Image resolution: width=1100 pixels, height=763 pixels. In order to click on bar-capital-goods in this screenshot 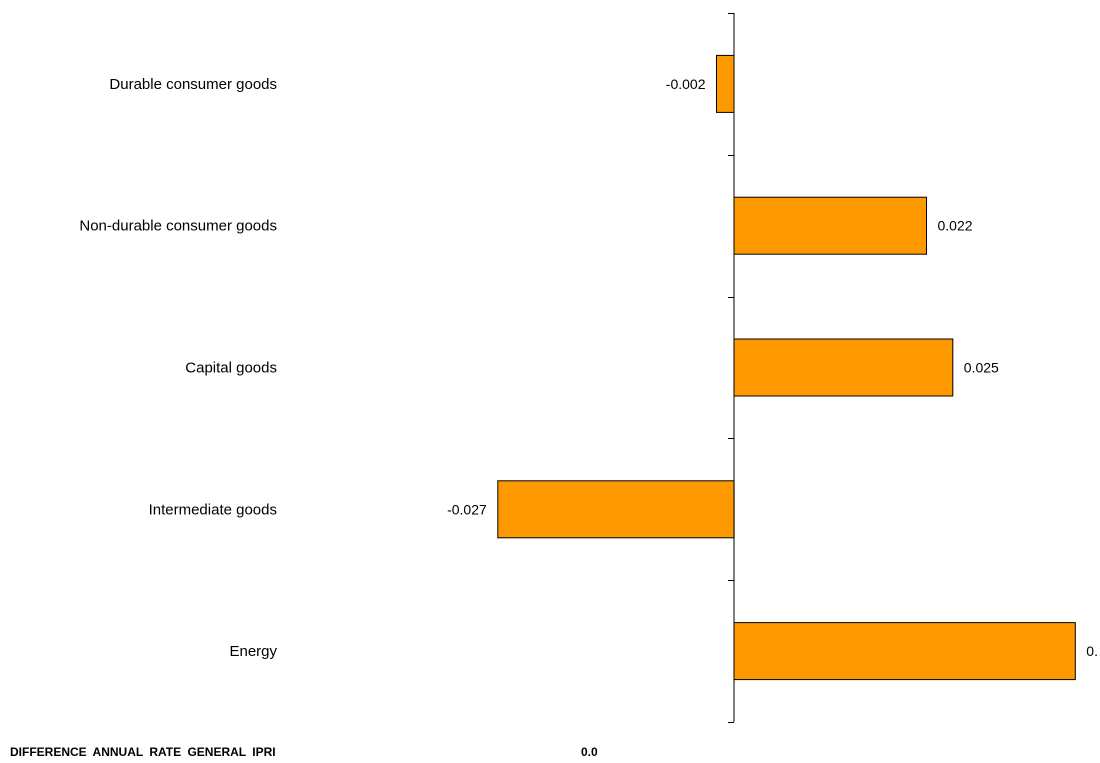, I will do `click(843, 367)`.